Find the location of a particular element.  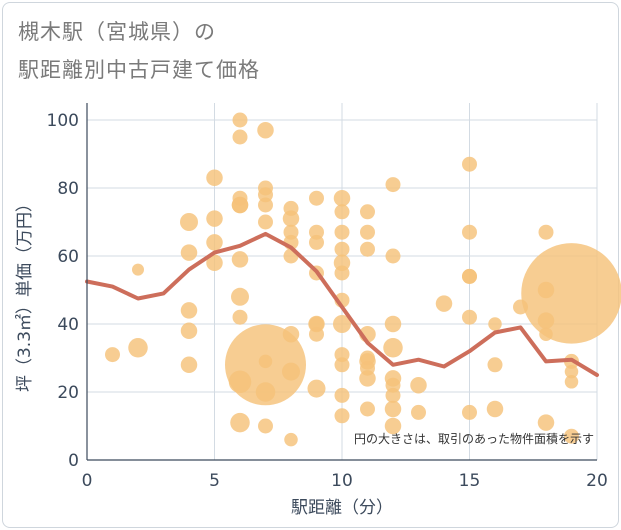

x-tick-label: 15 is located at coordinates (470, 481).